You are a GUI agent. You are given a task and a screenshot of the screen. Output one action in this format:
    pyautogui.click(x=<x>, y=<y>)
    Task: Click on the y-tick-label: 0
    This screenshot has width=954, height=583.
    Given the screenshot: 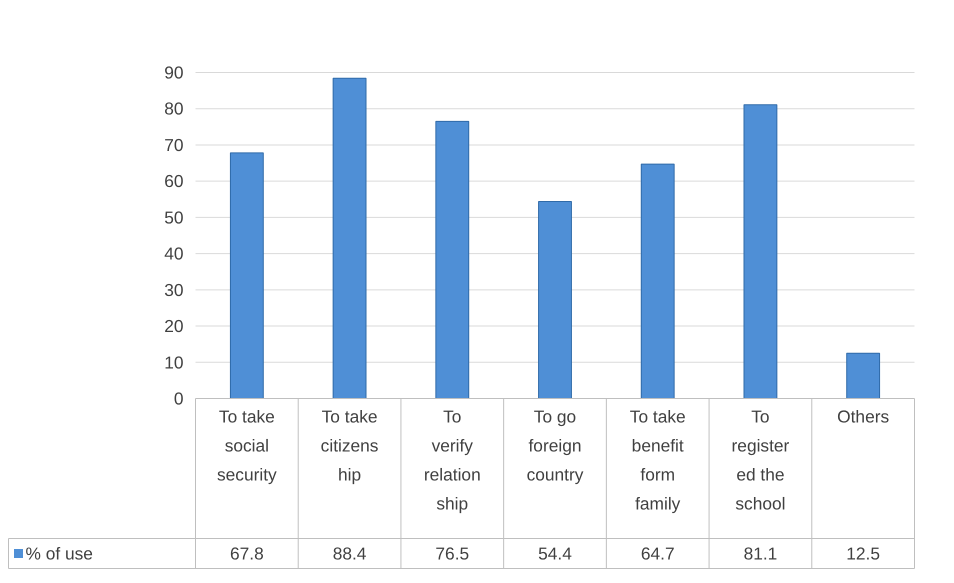 What is the action you would take?
    pyautogui.click(x=179, y=398)
    